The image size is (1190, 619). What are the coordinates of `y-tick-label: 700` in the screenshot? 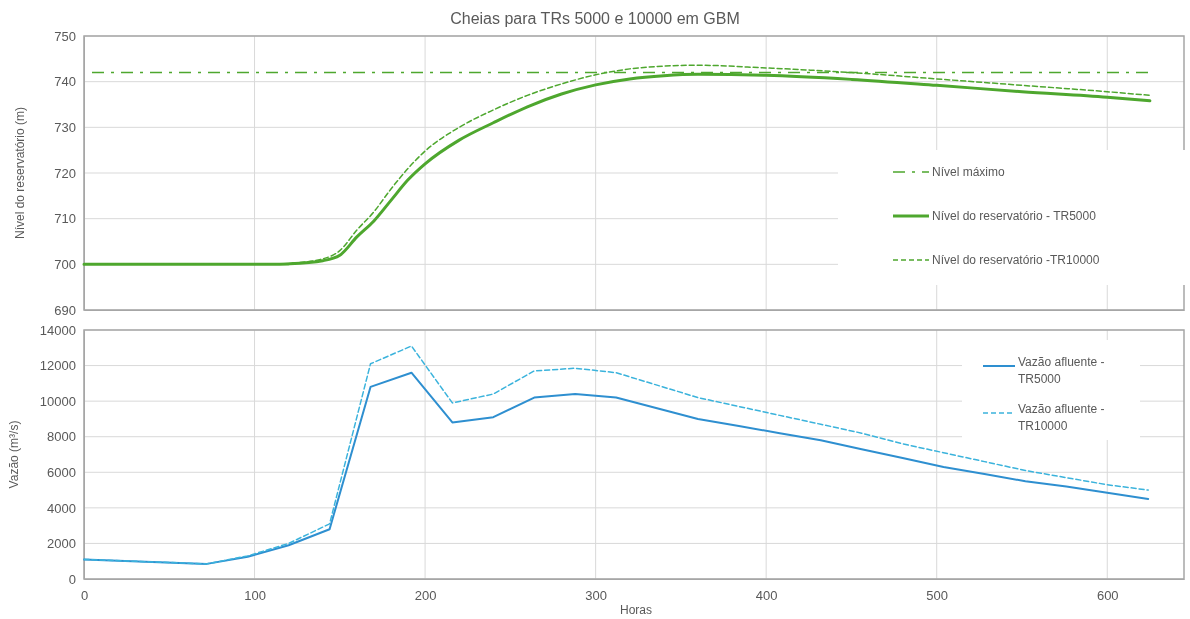 It's located at (65, 264).